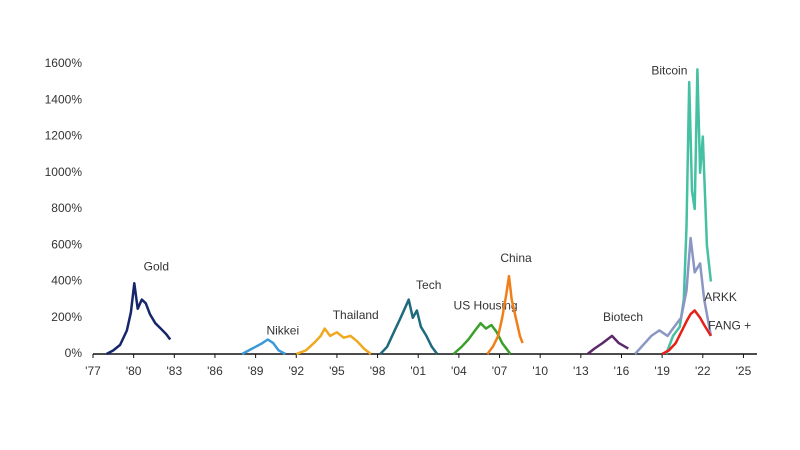 Image resolution: width=800 pixels, height=450 pixels. What do you see at coordinates (703, 371) in the screenshot?
I see `x-tick-label: '22` at bounding box center [703, 371].